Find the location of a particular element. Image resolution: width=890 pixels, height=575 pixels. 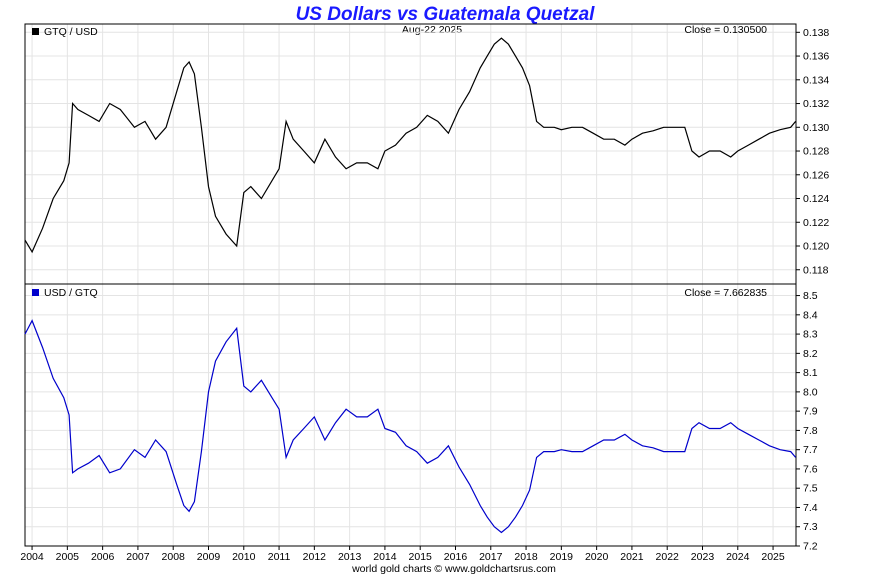

y-tick-label: 0.138 is located at coordinates (816, 33).